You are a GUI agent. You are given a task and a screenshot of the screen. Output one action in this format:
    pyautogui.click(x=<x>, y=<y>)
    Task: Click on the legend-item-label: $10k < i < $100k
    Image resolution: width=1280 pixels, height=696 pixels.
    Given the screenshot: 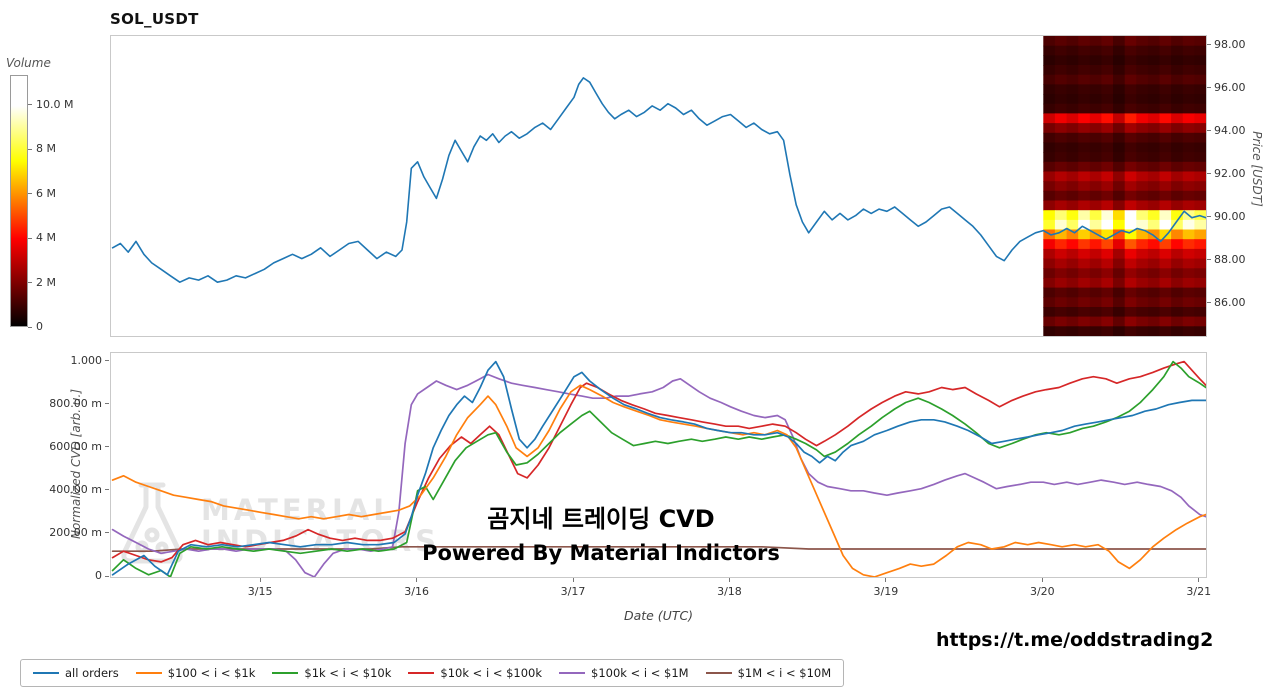 What is the action you would take?
    pyautogui.click(x=491, y=673)
    